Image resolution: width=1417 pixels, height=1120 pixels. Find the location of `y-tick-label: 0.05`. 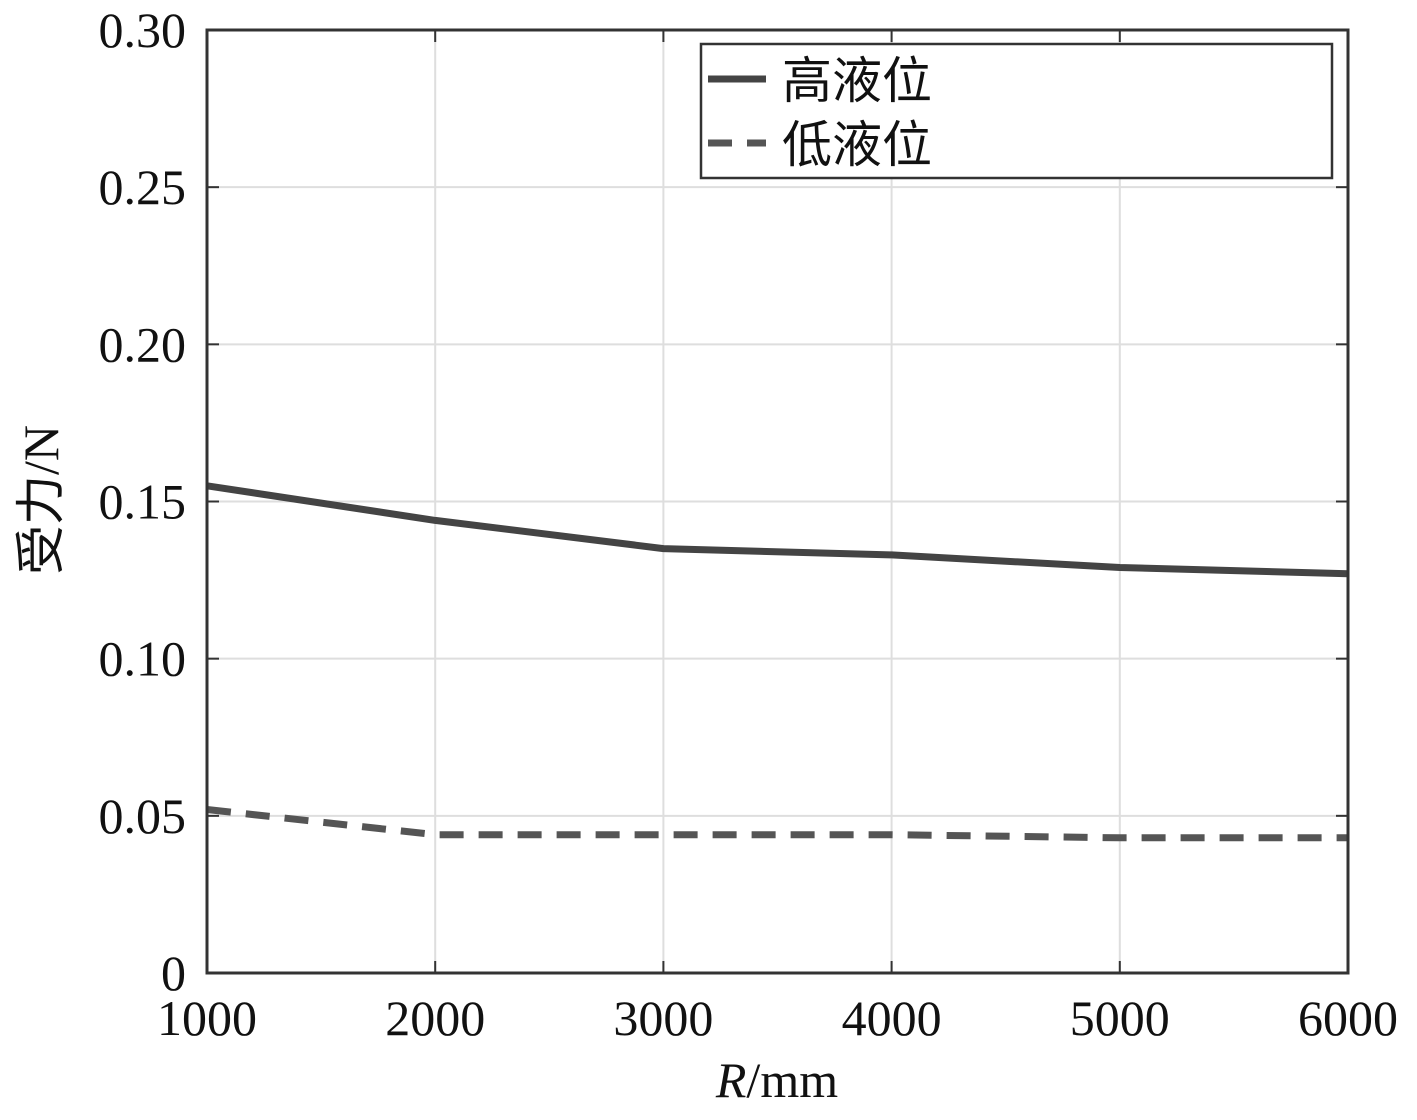

y-tick-label: 0.05 is located at coordinates (143, 816).